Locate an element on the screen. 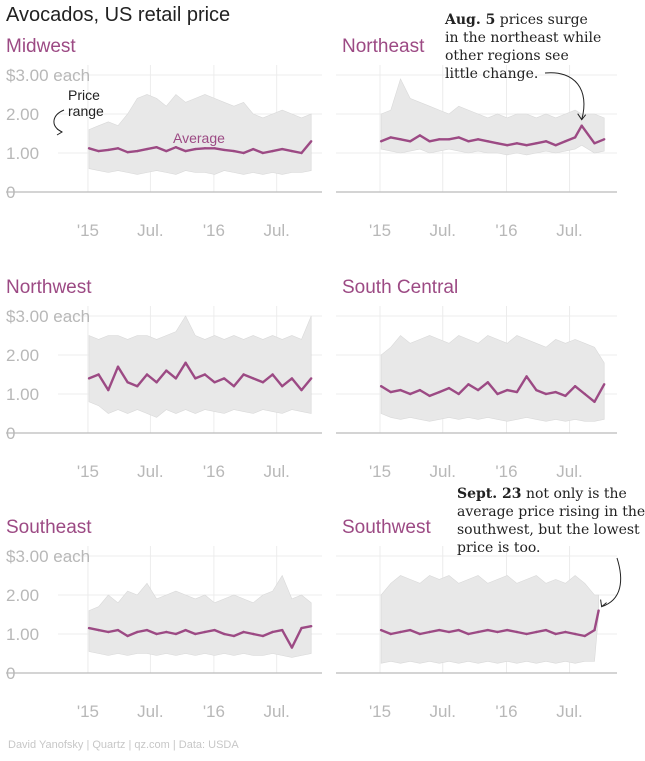  annotation-line: southwest, but the lowest is located at coordinates (548, 530).